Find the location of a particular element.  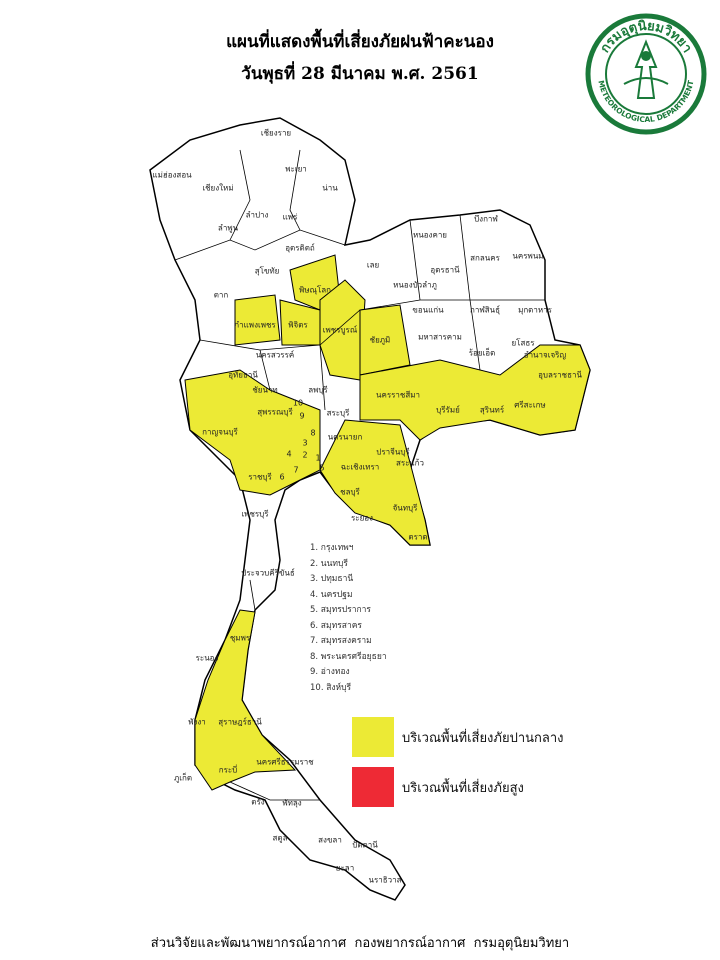

province-number: 3 is located at coordinates (305, 443).